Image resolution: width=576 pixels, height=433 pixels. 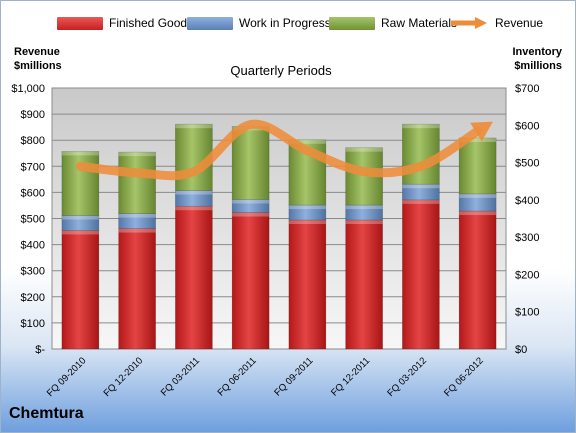 I want to click on legend-item-revenue: Revenue, so click(x=496, y=23).